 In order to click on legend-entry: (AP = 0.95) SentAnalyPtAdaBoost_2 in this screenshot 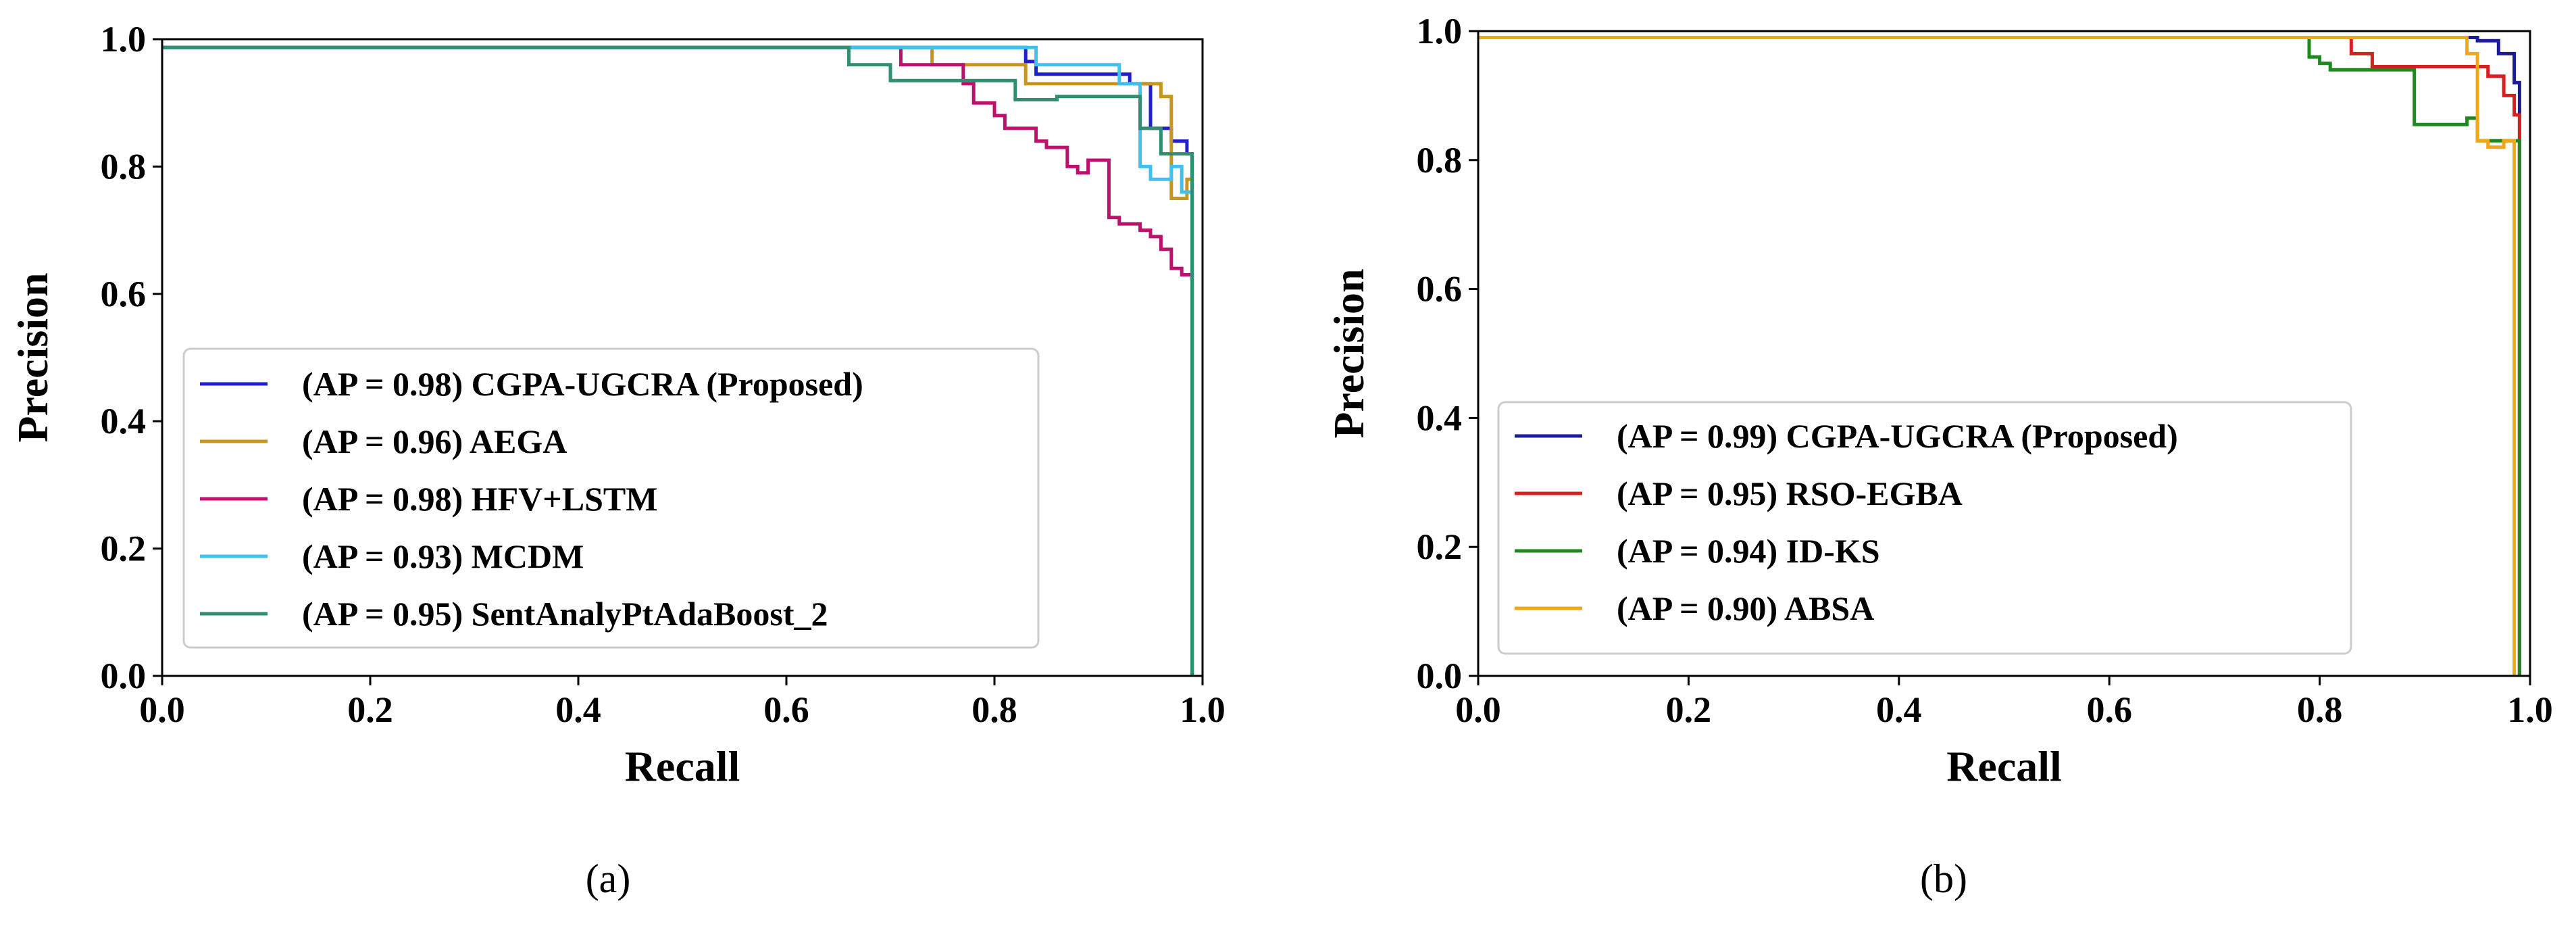, I will do `click(565, 614)`.